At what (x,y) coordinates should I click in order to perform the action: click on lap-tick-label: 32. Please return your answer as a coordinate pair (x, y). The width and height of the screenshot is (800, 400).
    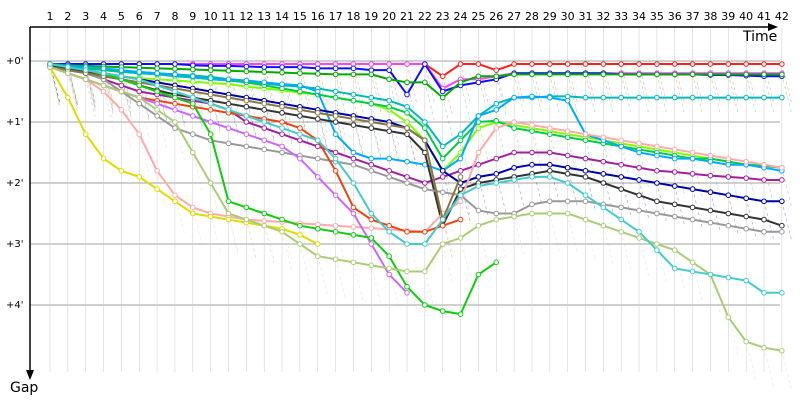
    Looking at the image, I should click on (603, 16).